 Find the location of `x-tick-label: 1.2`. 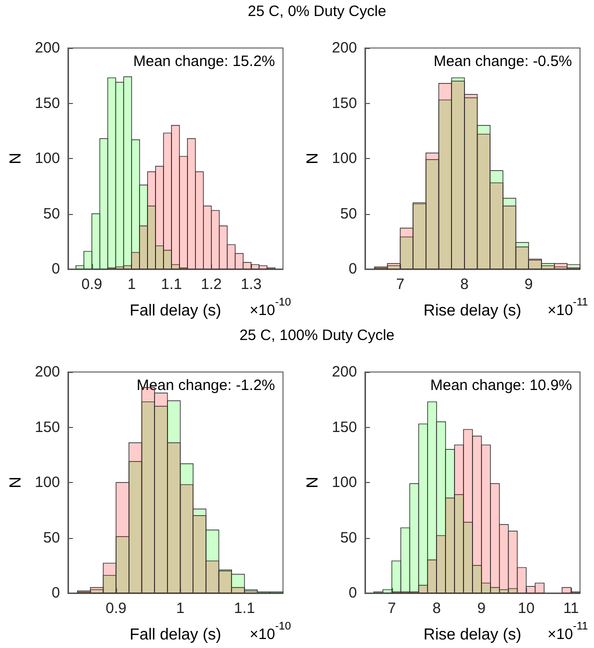

x-tick-label: 1.2 is located at coordinates (211, 284).